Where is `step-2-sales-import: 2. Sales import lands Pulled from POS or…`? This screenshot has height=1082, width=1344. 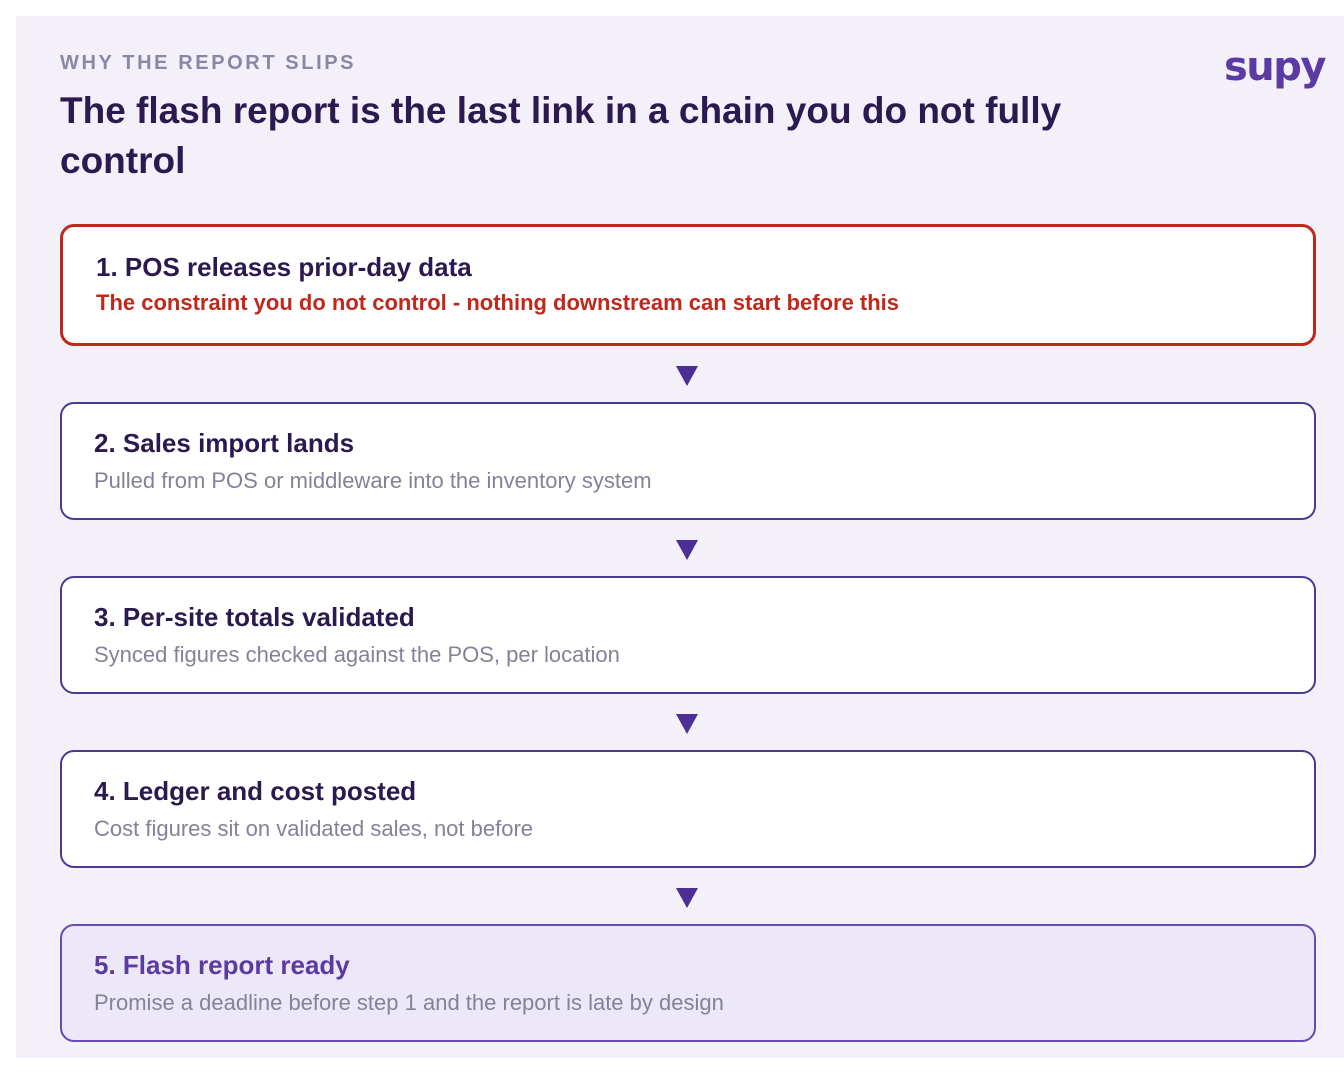 step-2-sales-import: 2. Sales import lands Pulled from POS or… is located at coordinates (688, 461).